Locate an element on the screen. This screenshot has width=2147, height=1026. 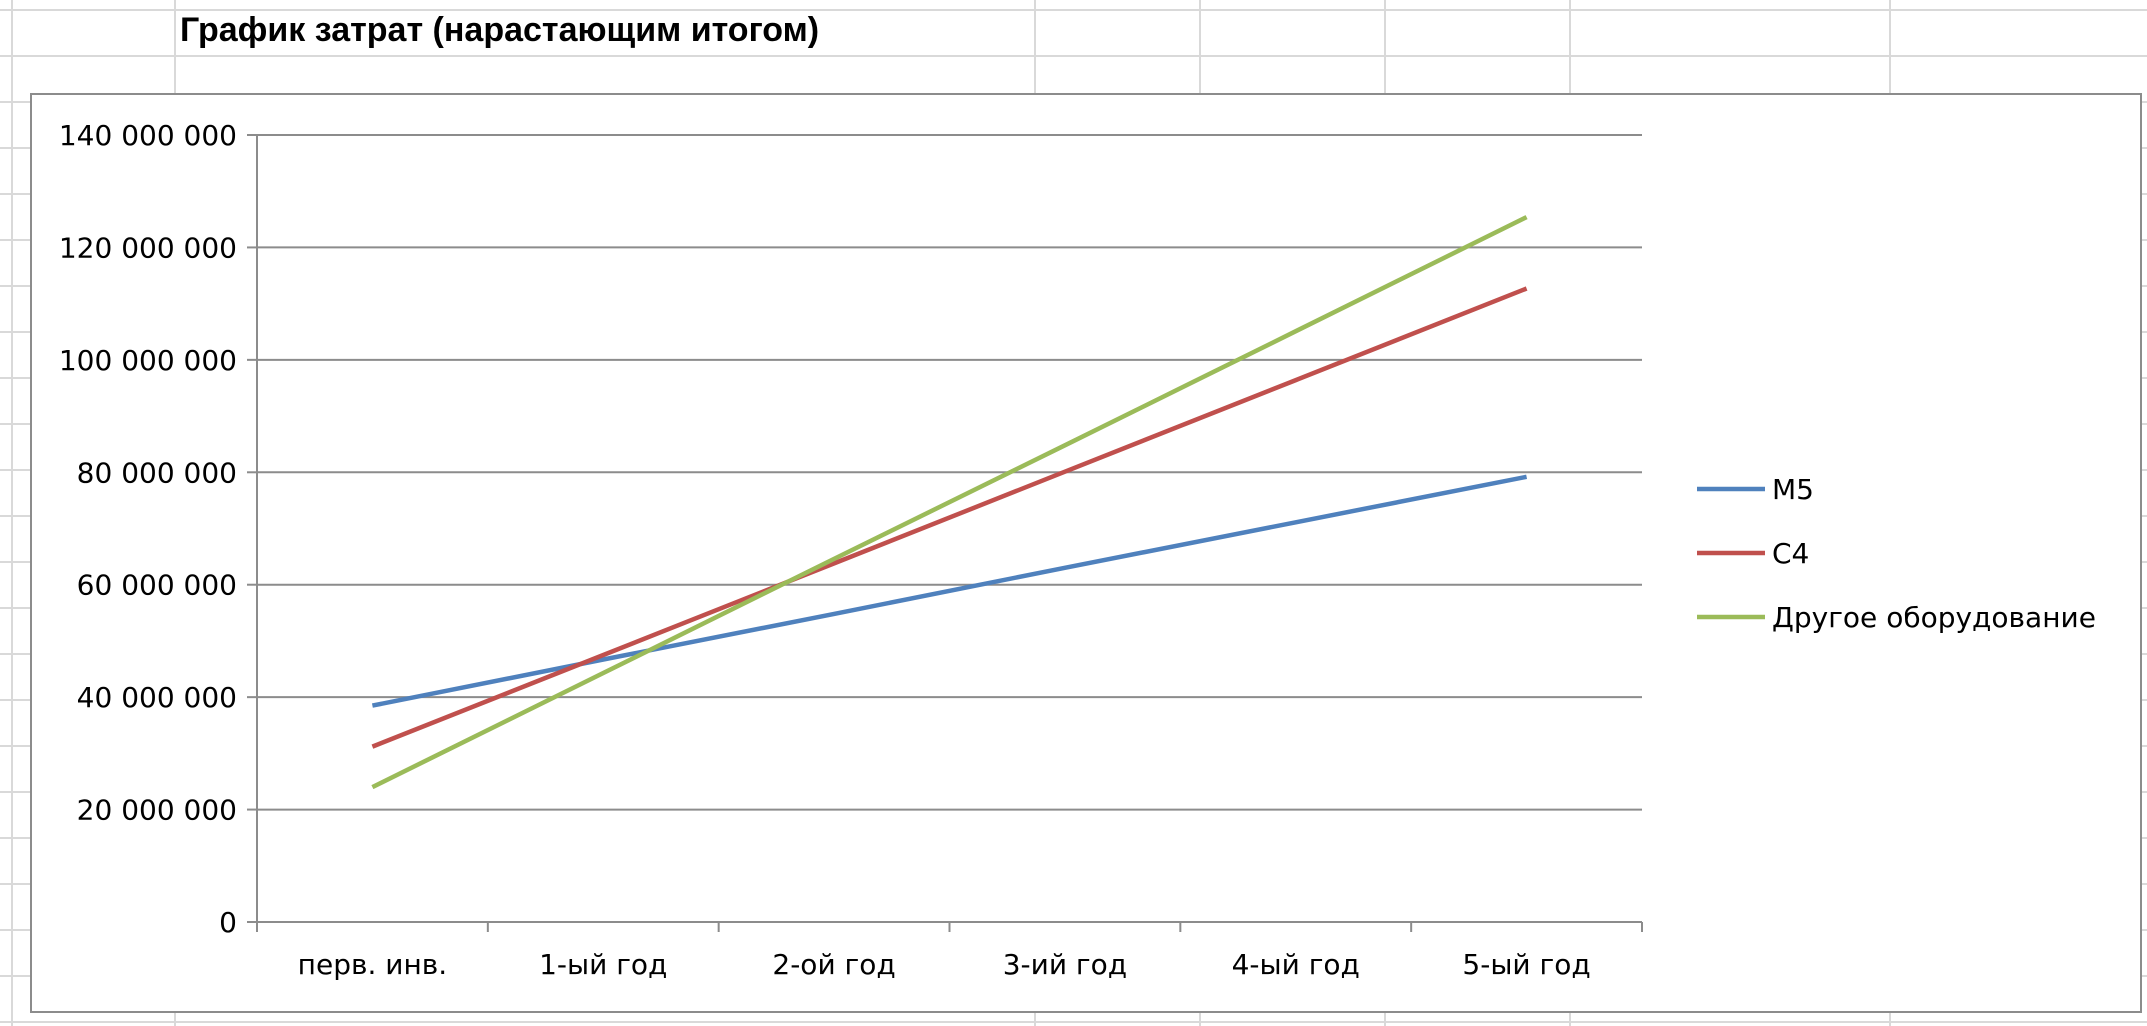
legend-label: Другое оборудование is located at coordinates (1934, 617).